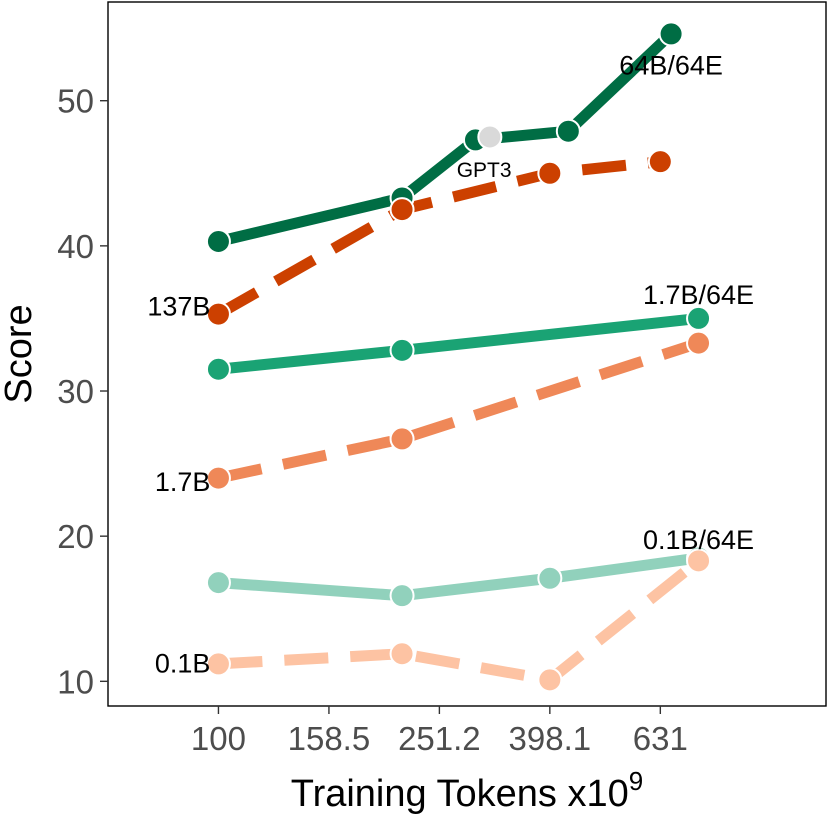 The image size is (830, 816). Describe the element at coordinates (178, 306) in the screenshot. I see `series-label-137b: 137B` at that location.